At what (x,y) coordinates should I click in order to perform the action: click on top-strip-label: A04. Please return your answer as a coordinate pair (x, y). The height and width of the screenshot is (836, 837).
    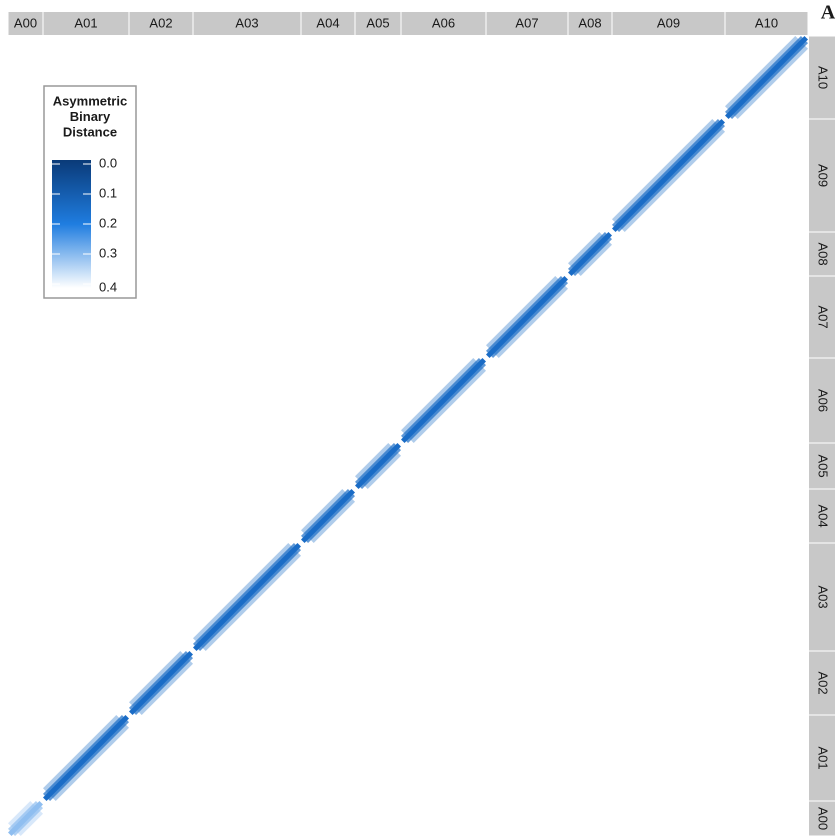
    Looking at the image, I should click on (327, 22).